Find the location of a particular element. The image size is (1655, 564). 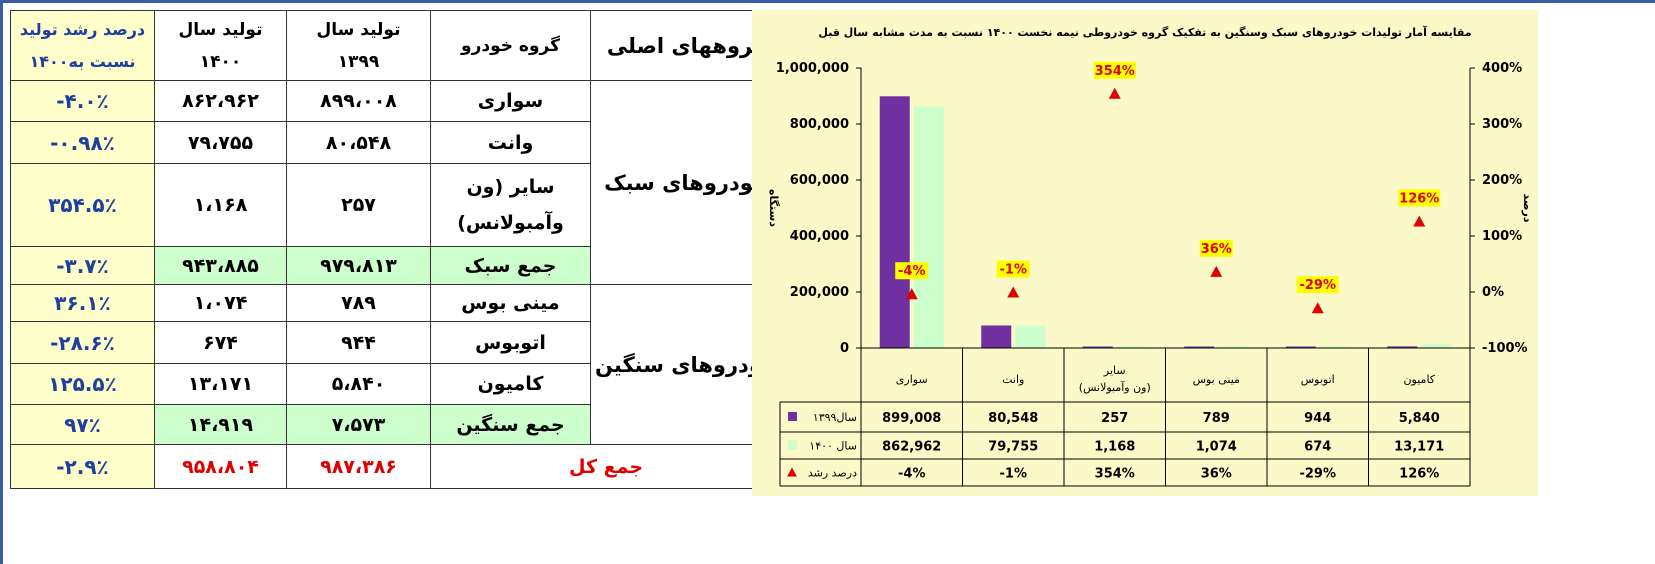

category-label: اتوبوس is located at coordinates (1318, 379).